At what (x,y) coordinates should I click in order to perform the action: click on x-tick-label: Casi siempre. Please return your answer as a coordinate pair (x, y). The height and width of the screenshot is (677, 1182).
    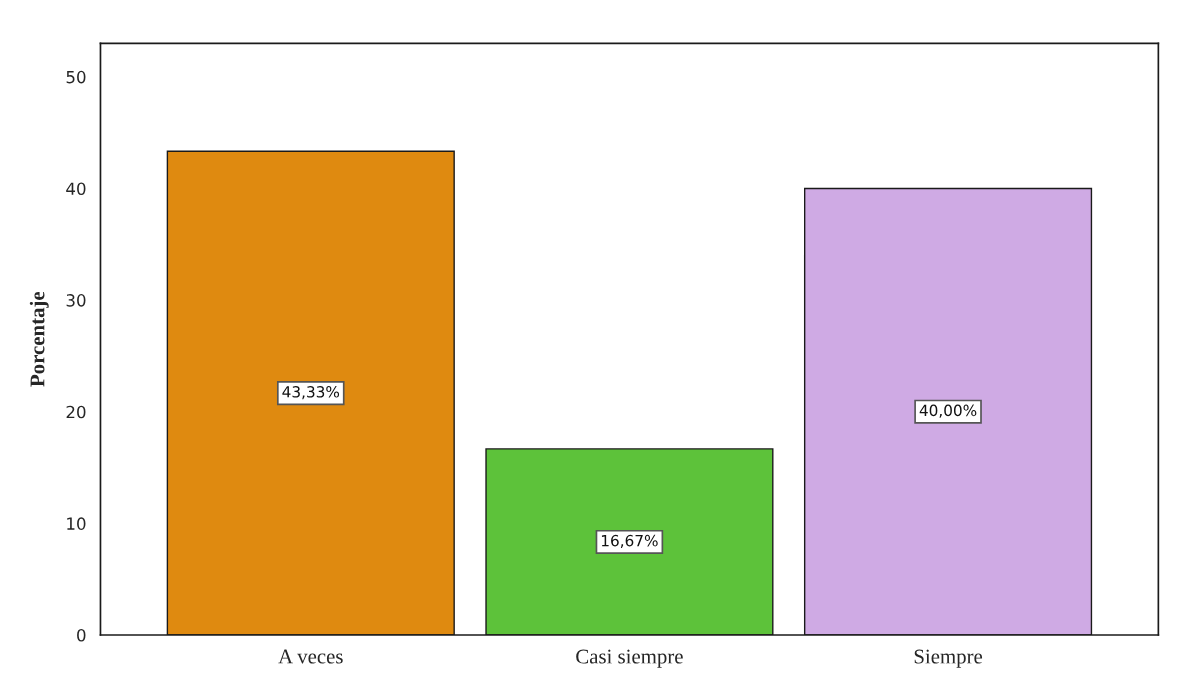
    Looking at the image, I should click on (629, 658).